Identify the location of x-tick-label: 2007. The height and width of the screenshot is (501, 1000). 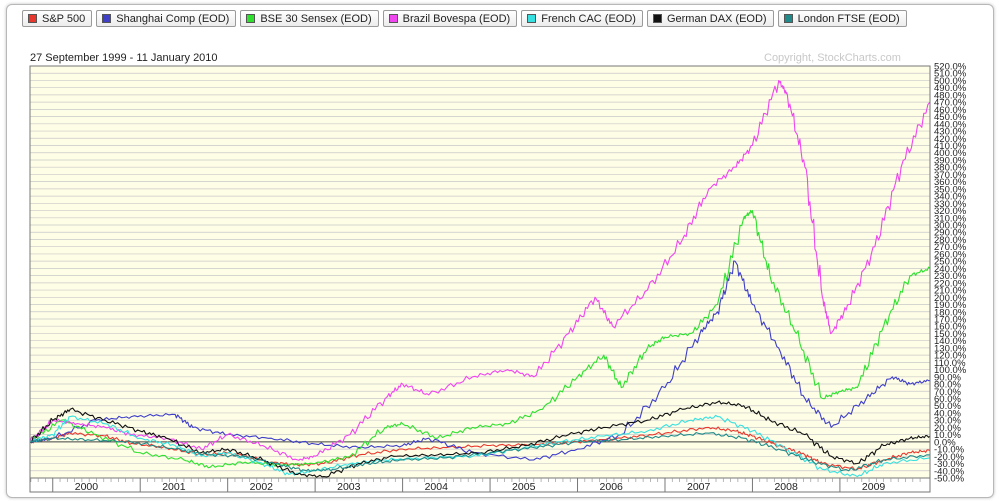
(699, 487).